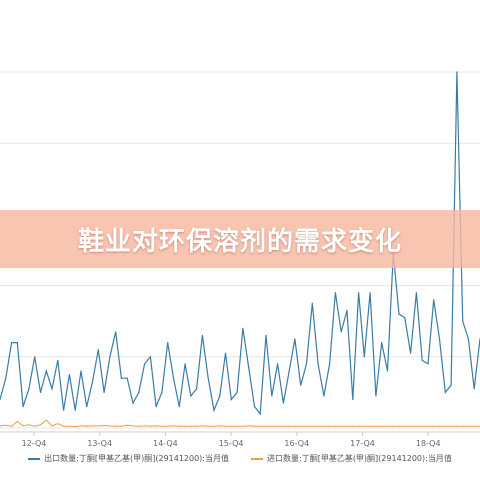 This screenshot has width=480, height=480. Describe the element at coordinates (240, 423) in the screenshot. I see `series-line-import` at that location.